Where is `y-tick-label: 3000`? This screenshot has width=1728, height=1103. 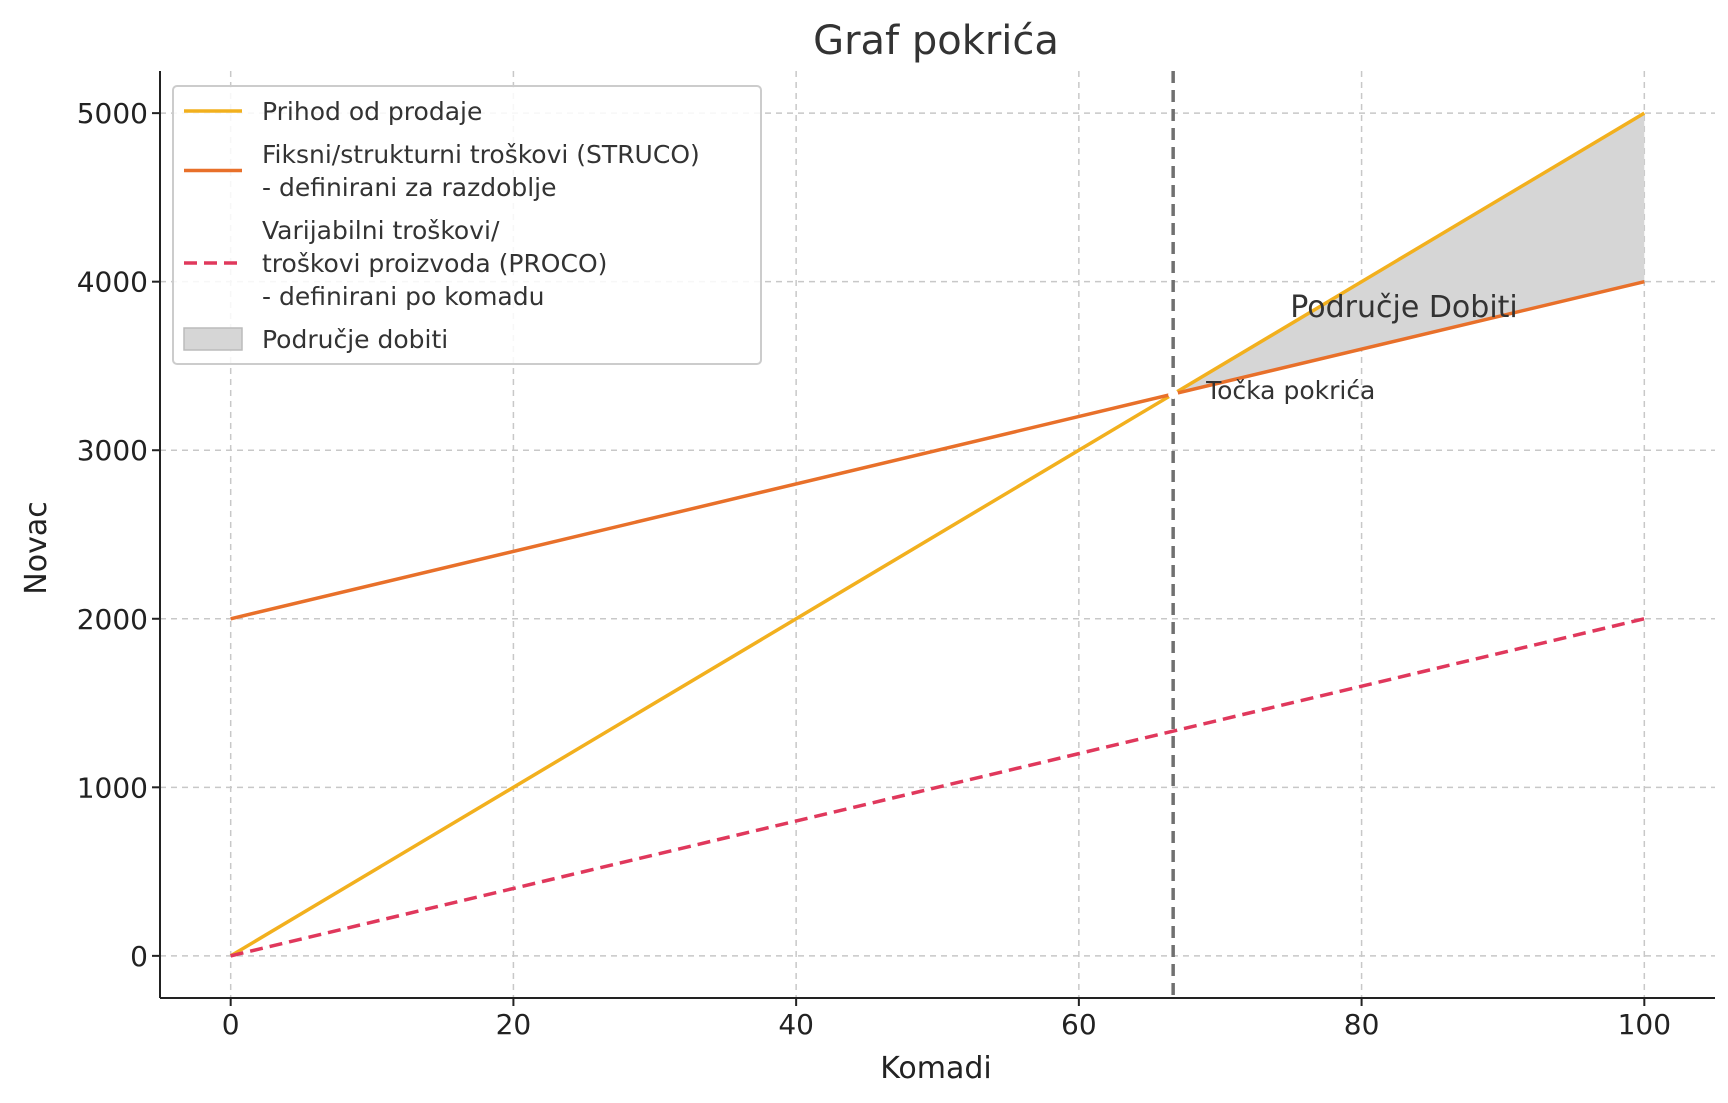
y-tick-label: 3000 is located at coordinates (112, 450).